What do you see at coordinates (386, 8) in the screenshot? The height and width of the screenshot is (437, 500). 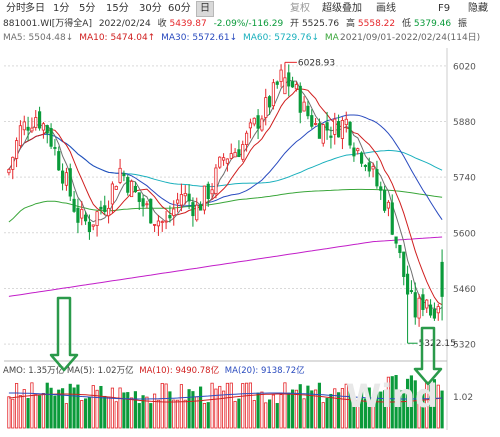 I see `toolbar-item-2: 画线` at bounding box center [386, 8].